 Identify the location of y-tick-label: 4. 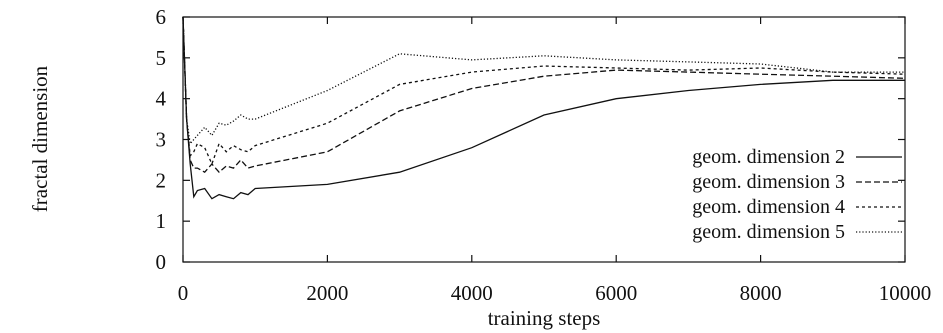
(161, 99).